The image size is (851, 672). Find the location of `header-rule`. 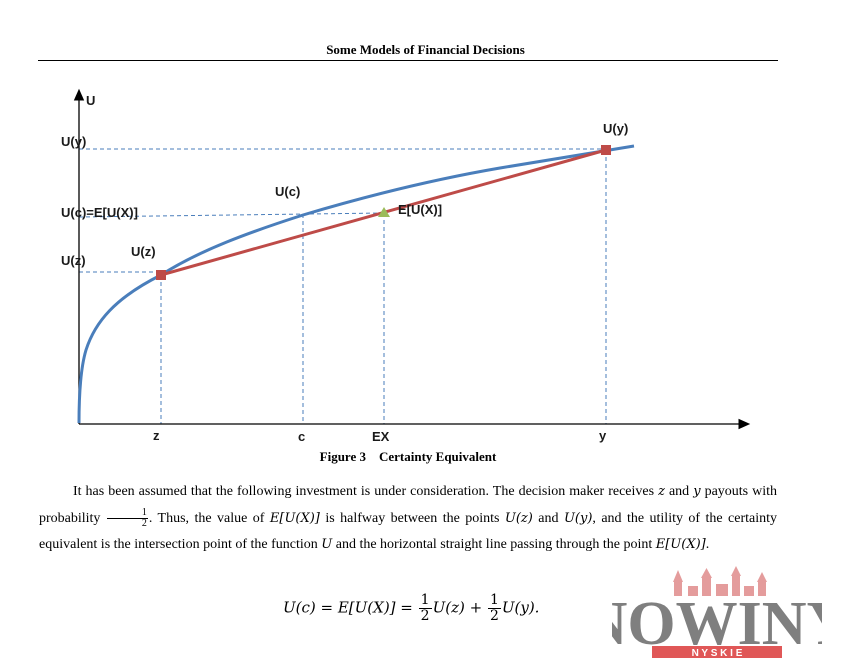

header-rule is located at coordinates (408, 60).